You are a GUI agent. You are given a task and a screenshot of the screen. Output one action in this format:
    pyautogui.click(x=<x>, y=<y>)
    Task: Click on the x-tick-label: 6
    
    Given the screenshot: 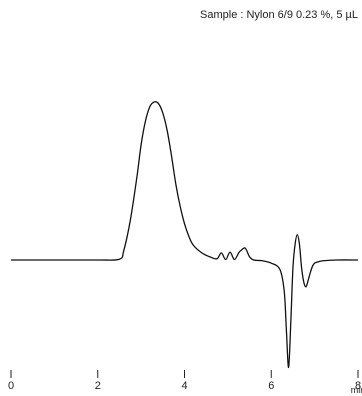 What is the action you would take?
    pyautogui.click(x=271, y=386)
    